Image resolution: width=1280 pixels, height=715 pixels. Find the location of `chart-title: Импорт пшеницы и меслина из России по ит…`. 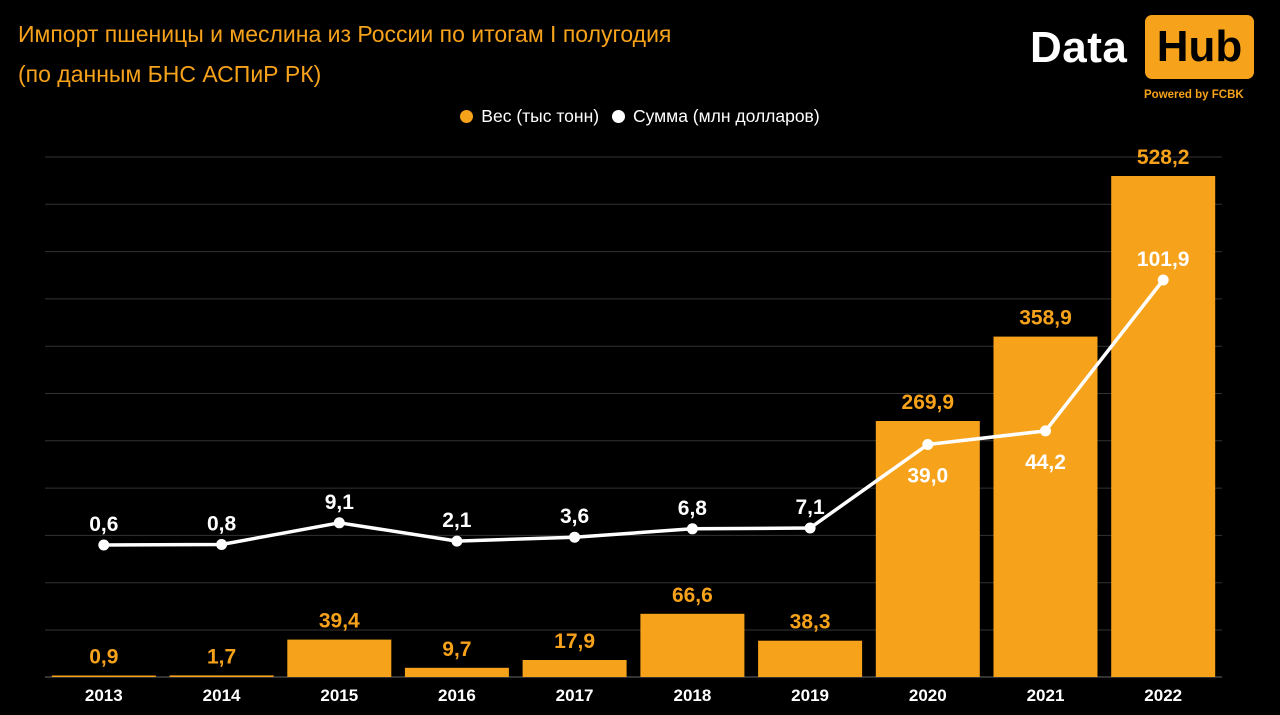

chart-title: Импорт пшеницы и меслина из России по ит… is located at coordinates (344, 54).